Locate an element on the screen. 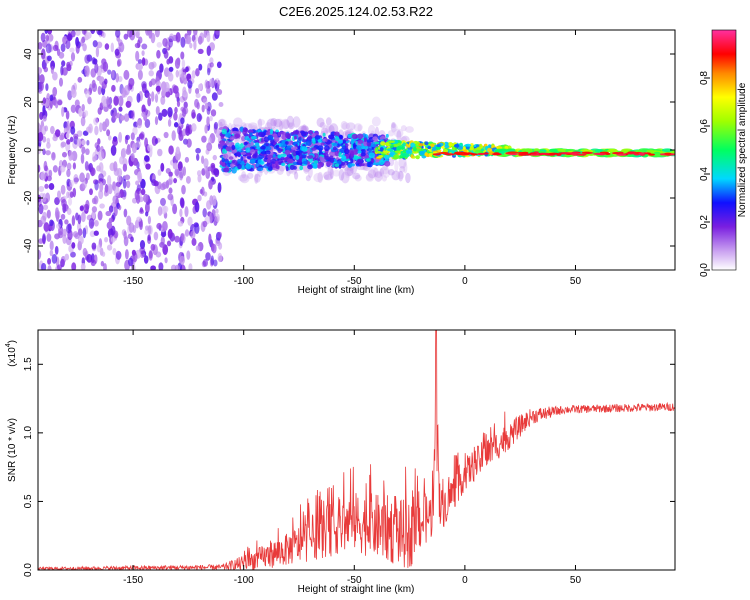 Image resolution: width=750 pixels, height=600 pixels. snr-x-label: Height of straight line (km) is located at coordinates (356, 589).